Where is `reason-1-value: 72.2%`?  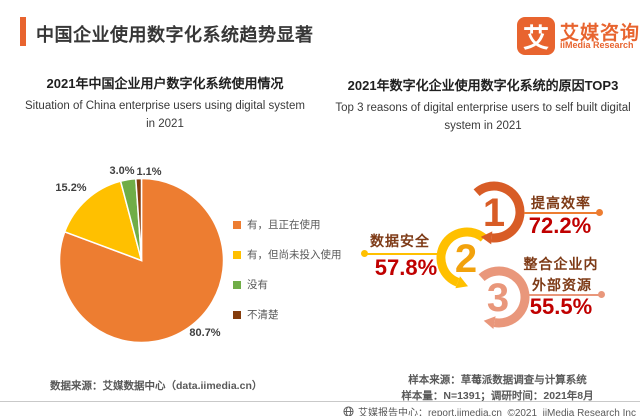
reason-1-value: 72.2% is located at coordinates (560, 225).